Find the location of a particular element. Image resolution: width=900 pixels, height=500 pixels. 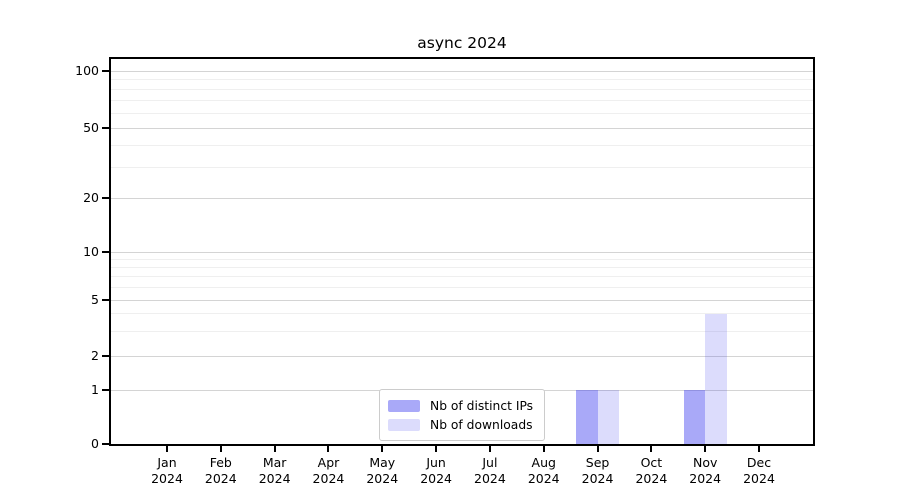

legend-item-distinct-ips: Nb of distinct IPs is located at coordinates (462, 405).